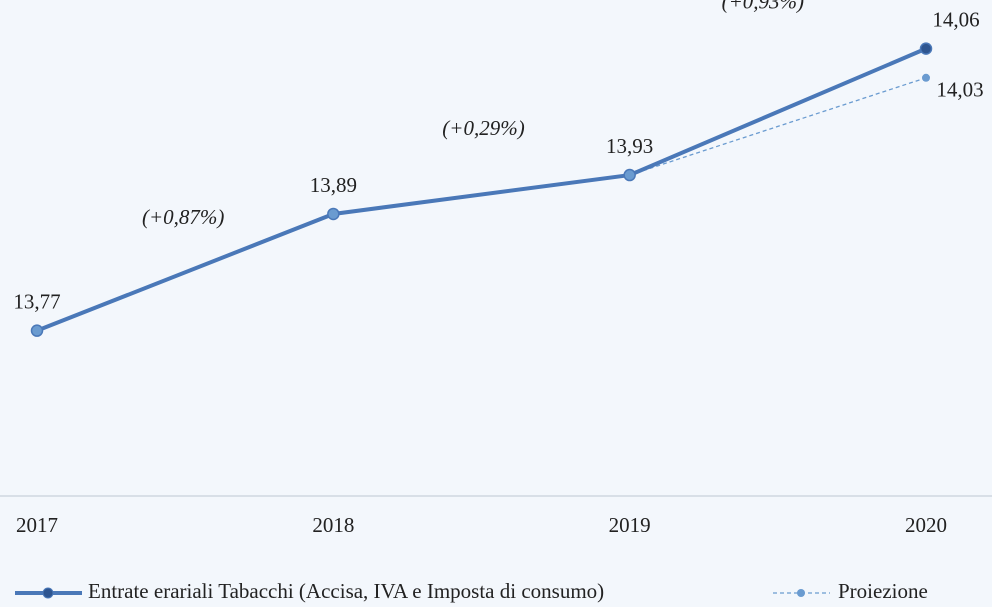 The width and height of the screenshot is (992, 607). What do you see at coordinates (883, 591) in the screenshot?
I see `legend-label: Proiezione` at bounding box center [883, 591].